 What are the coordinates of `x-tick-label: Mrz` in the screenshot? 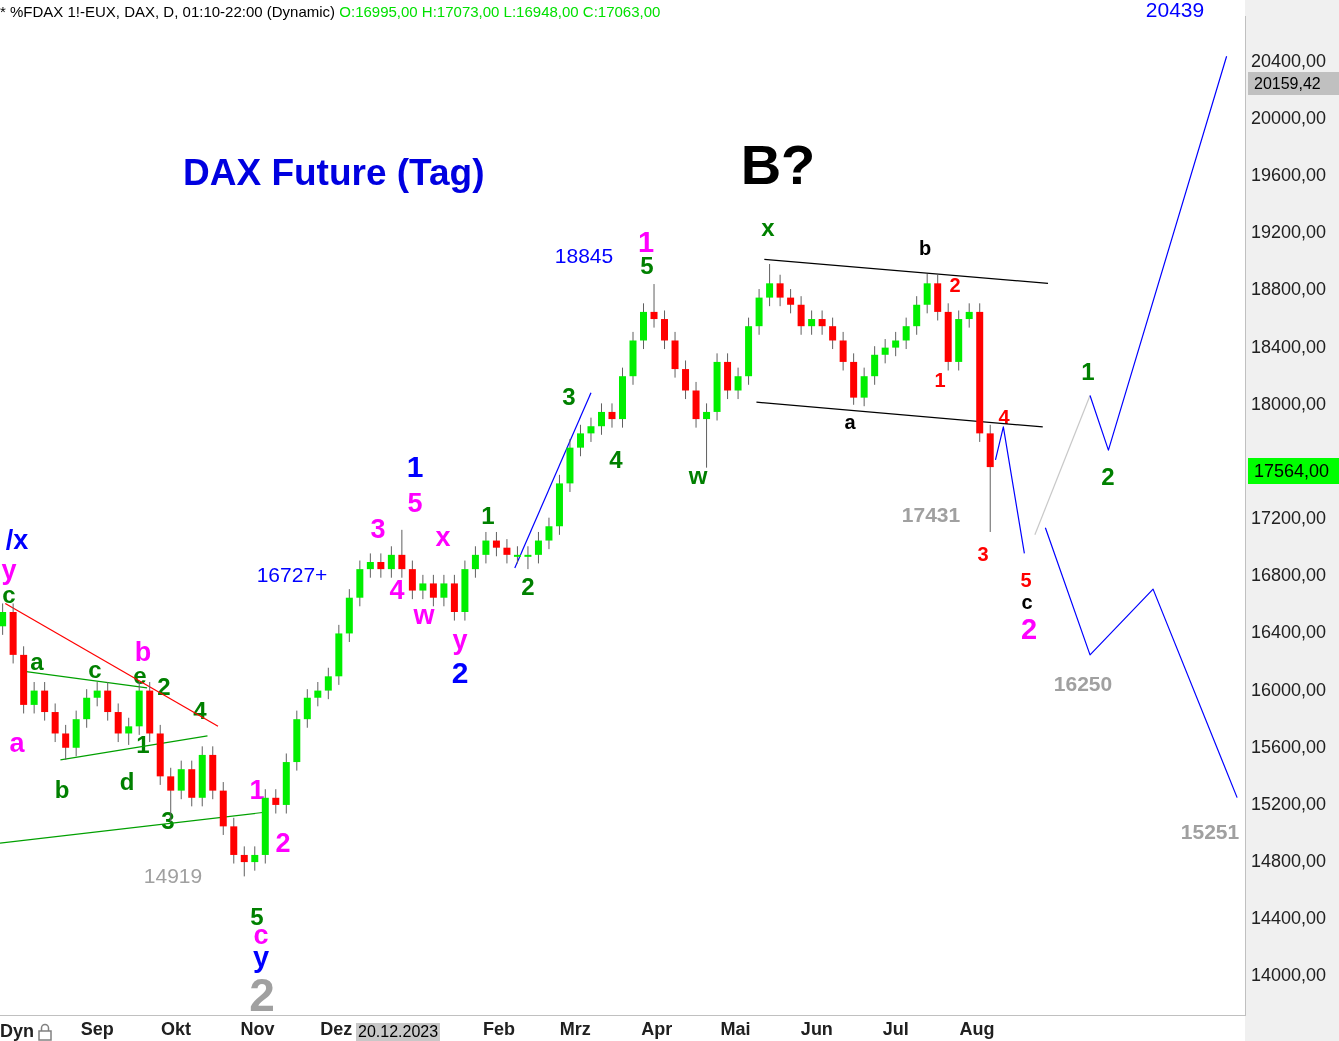 It's located at (575, 1028).